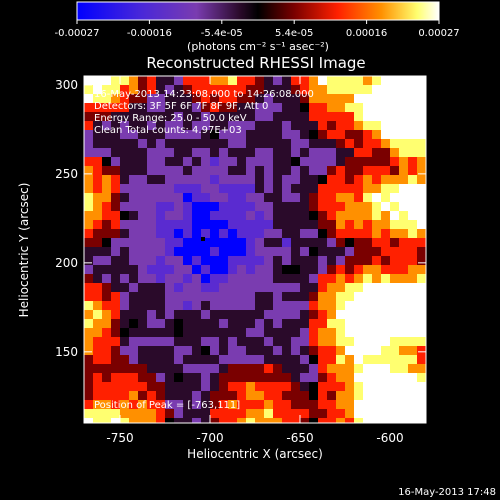 The height and width of the screenshot is (500, 500). I want to click on peak-marker, so click(203, 239).